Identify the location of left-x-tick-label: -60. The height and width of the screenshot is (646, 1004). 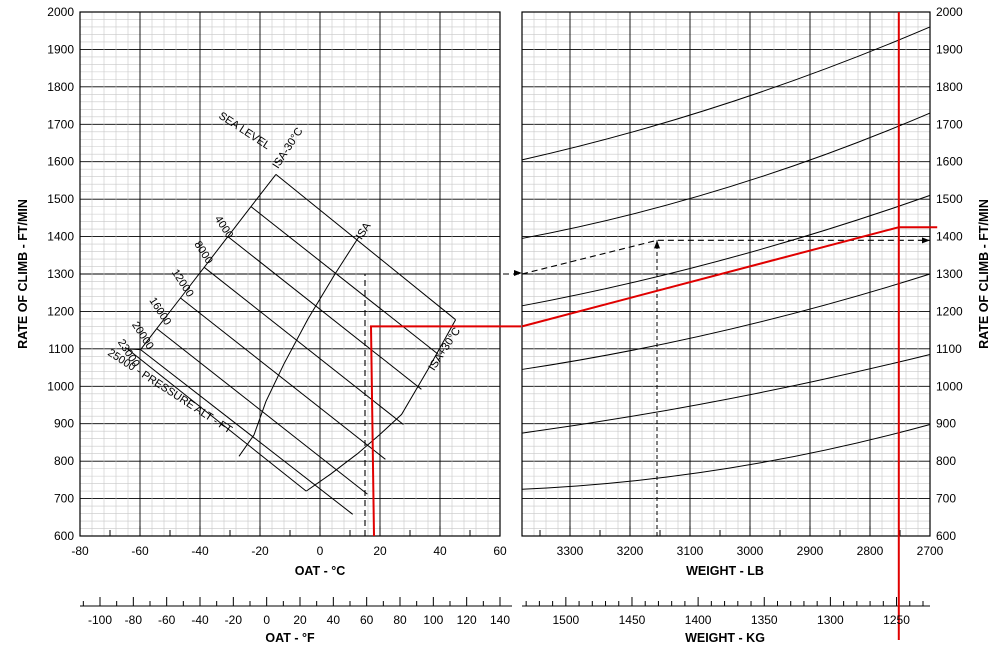
(140, 551).